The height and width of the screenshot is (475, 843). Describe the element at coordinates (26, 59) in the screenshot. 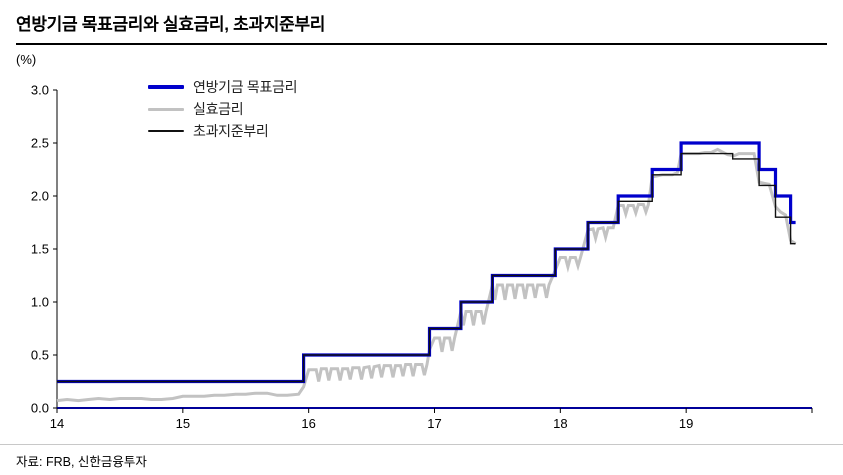

I see `y-axis-unit-label: (%)` at that location.